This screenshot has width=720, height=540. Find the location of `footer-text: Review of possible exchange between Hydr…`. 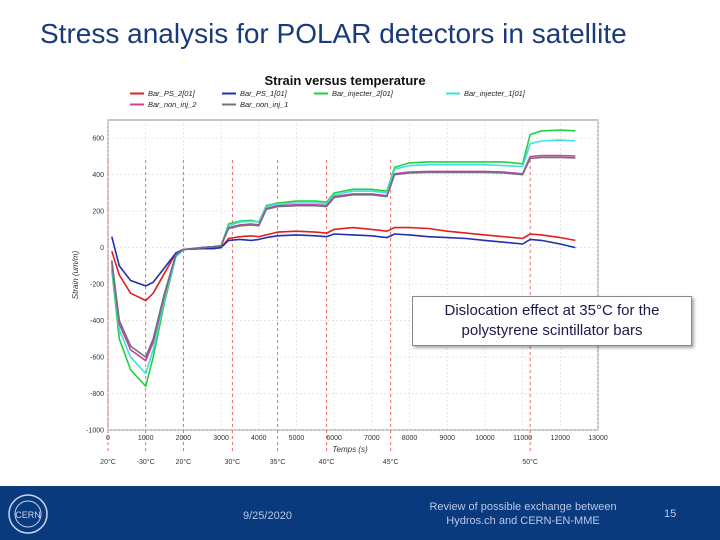

footer-text: Review of possible exchange between Hydr… is located at coordinates (523, 514).